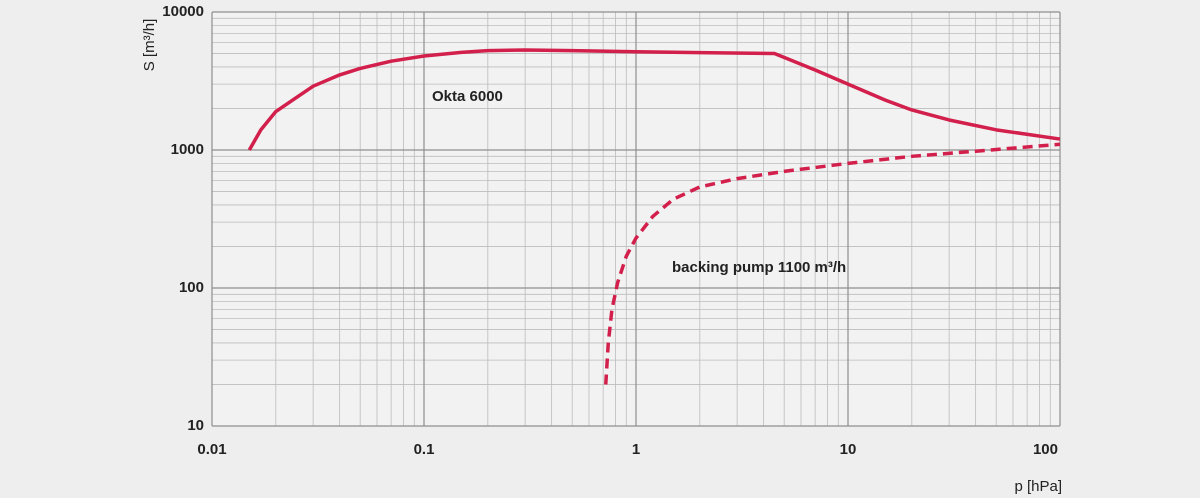  What do you see at coordinates (195, 425) in the screenshot?
I see `y-tick-label: 10` at bounding box center [195, 425].